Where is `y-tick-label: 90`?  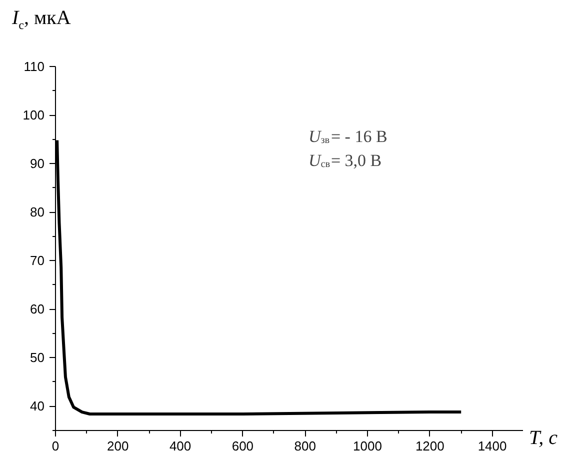
y-tick-label: 90 is located at coordinates (37, 164).